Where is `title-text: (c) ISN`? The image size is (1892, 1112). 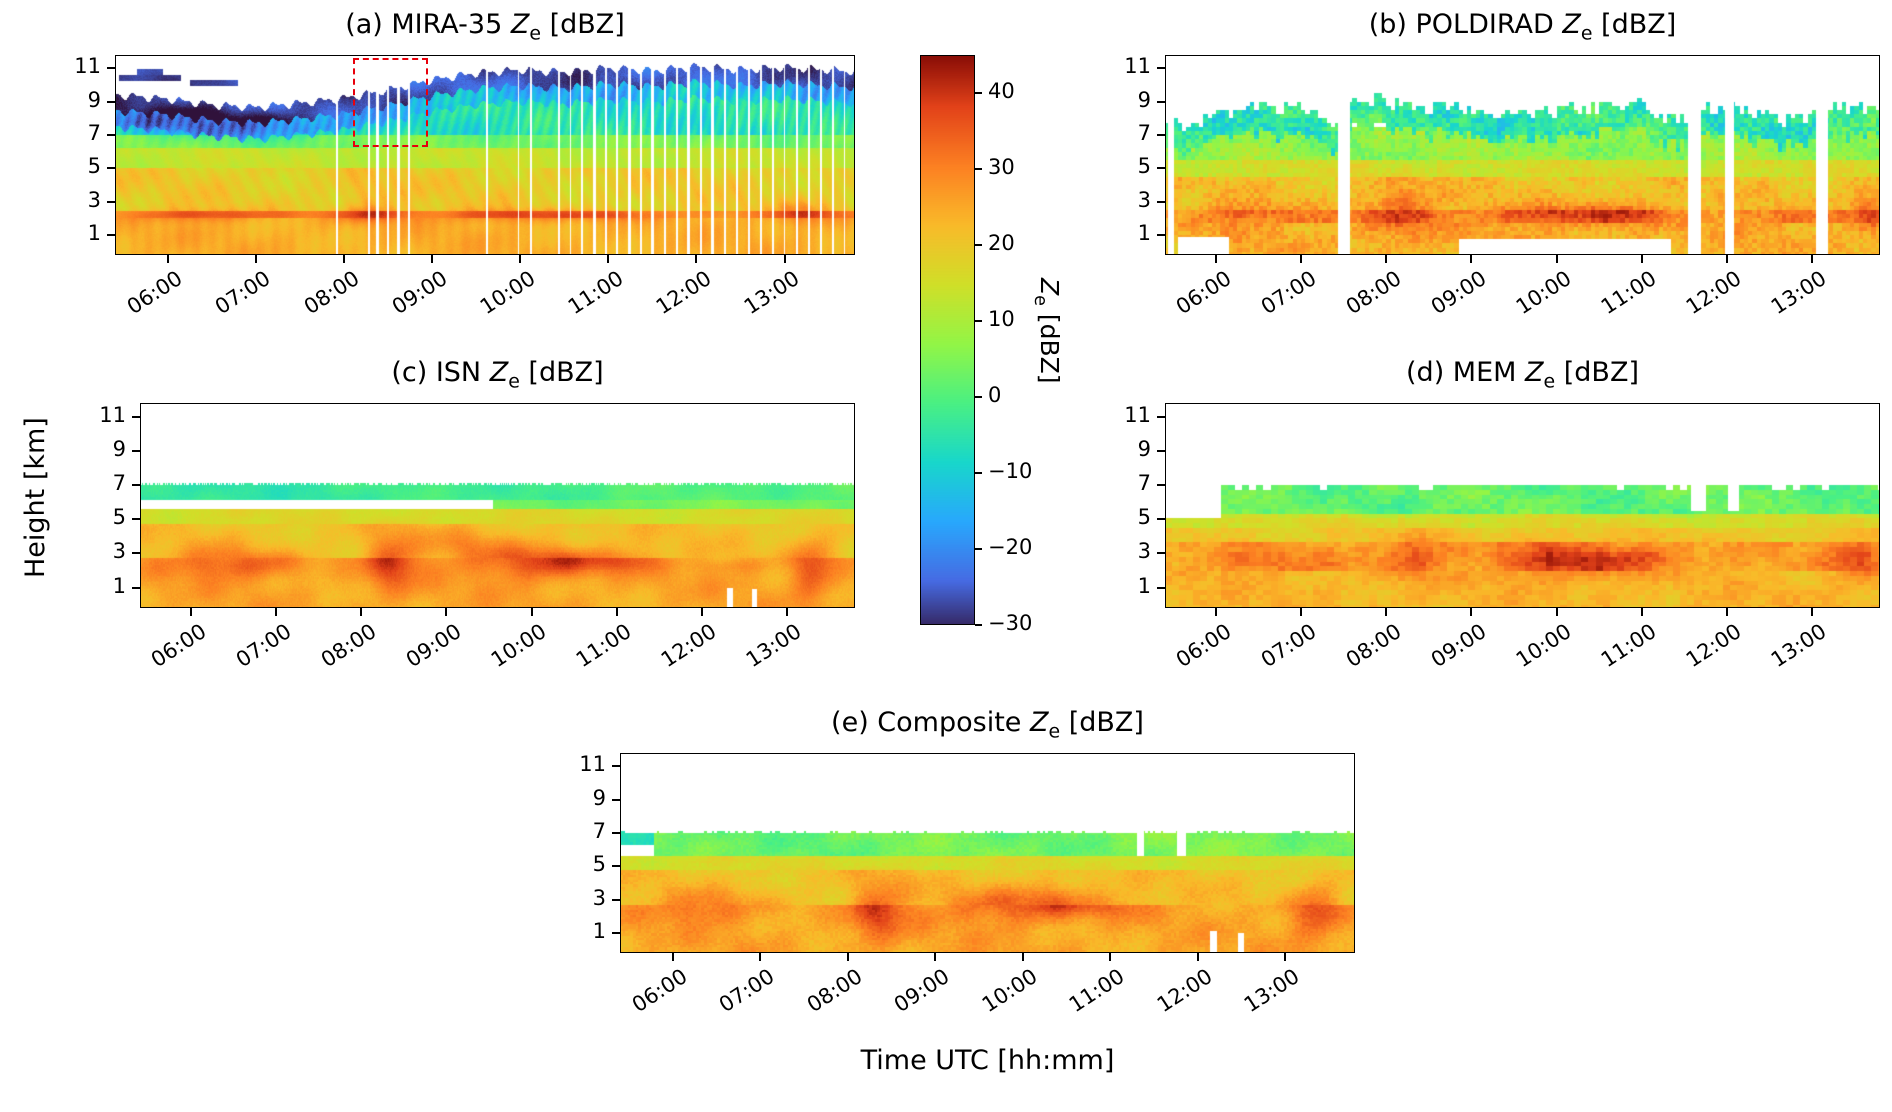
title-text: (c) ISN is located at coordinates (440, 372).